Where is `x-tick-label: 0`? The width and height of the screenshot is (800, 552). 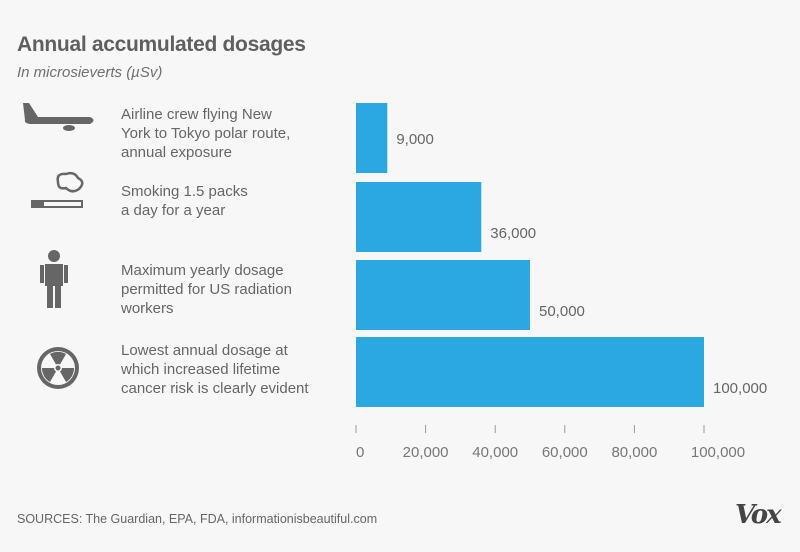 x-tick-label: 0 is located at coordinates (360, 452).